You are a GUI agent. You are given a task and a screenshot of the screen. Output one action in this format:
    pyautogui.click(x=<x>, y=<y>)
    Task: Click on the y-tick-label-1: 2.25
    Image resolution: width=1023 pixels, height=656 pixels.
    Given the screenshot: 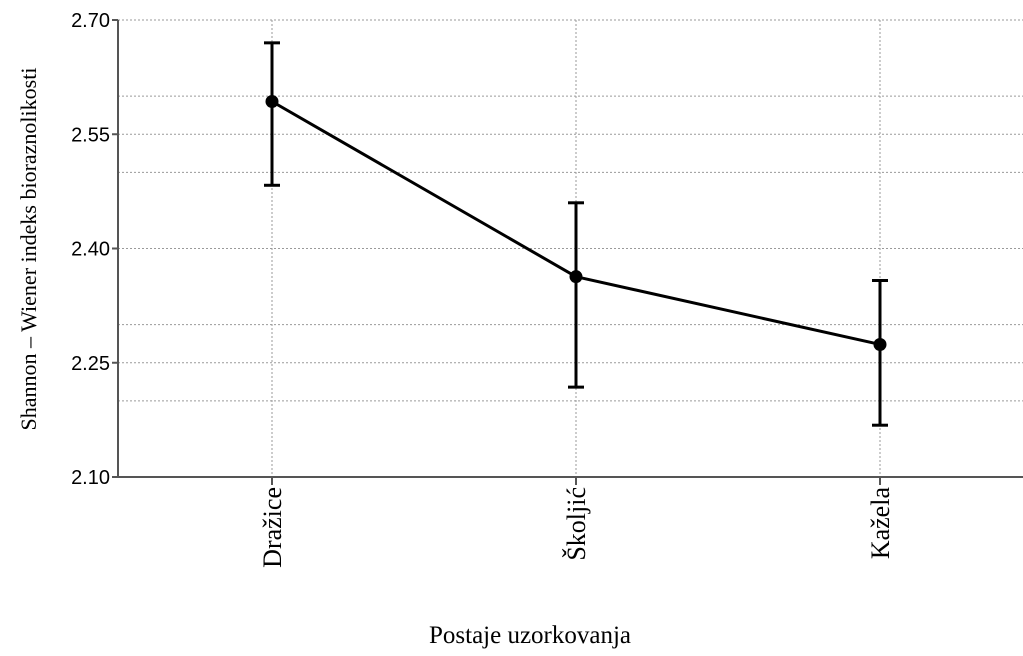 What is the action you would take?
    pyautogui.click(x=90, y=364)
    